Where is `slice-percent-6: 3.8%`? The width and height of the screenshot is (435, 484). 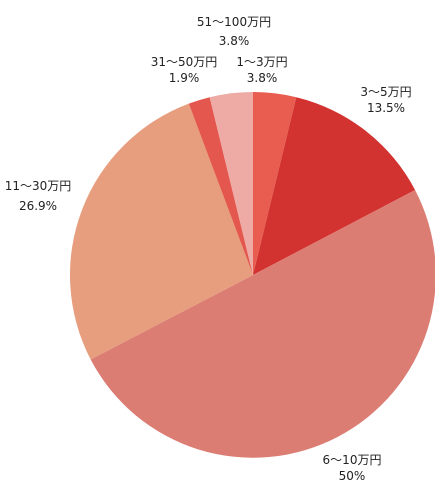
slice-percent-6: 3.8% is located at coordinates (234, 41).